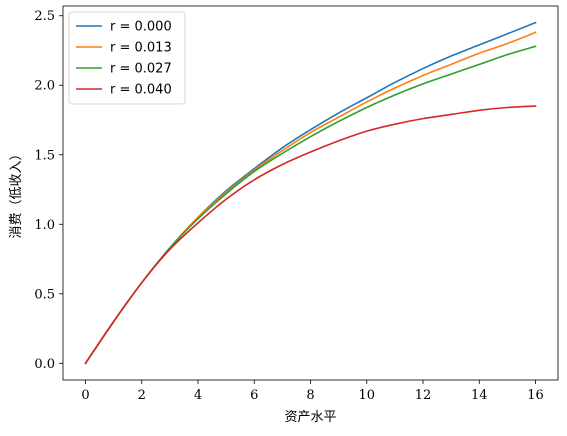 This screenshot has width=567, height=436. I want to click on x-tick-label: 2, so click(142, 395).